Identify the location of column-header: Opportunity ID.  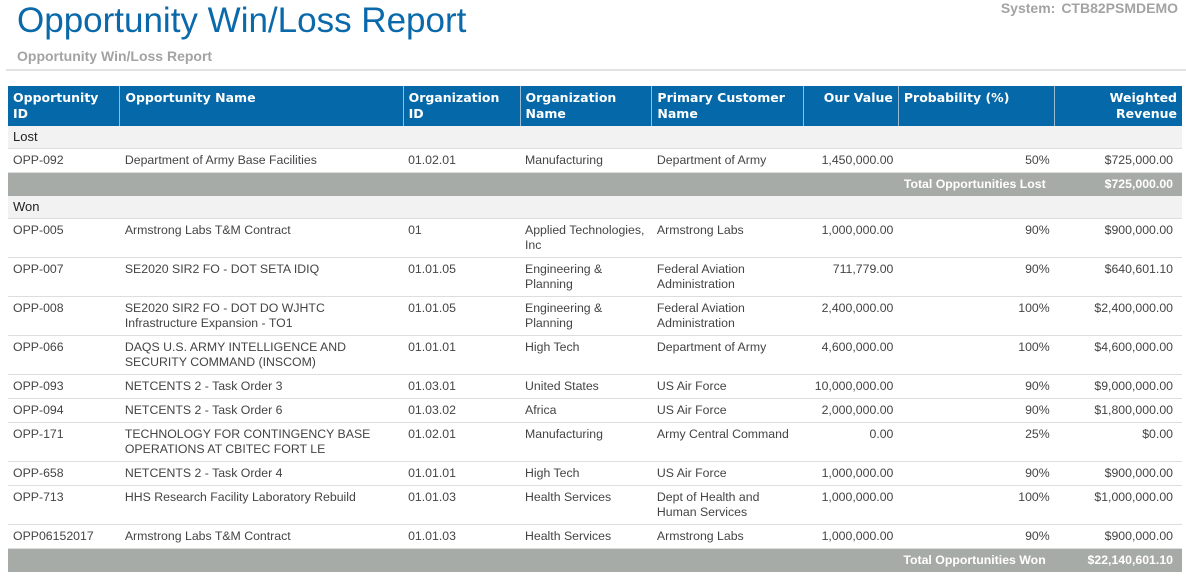
(64, 106).